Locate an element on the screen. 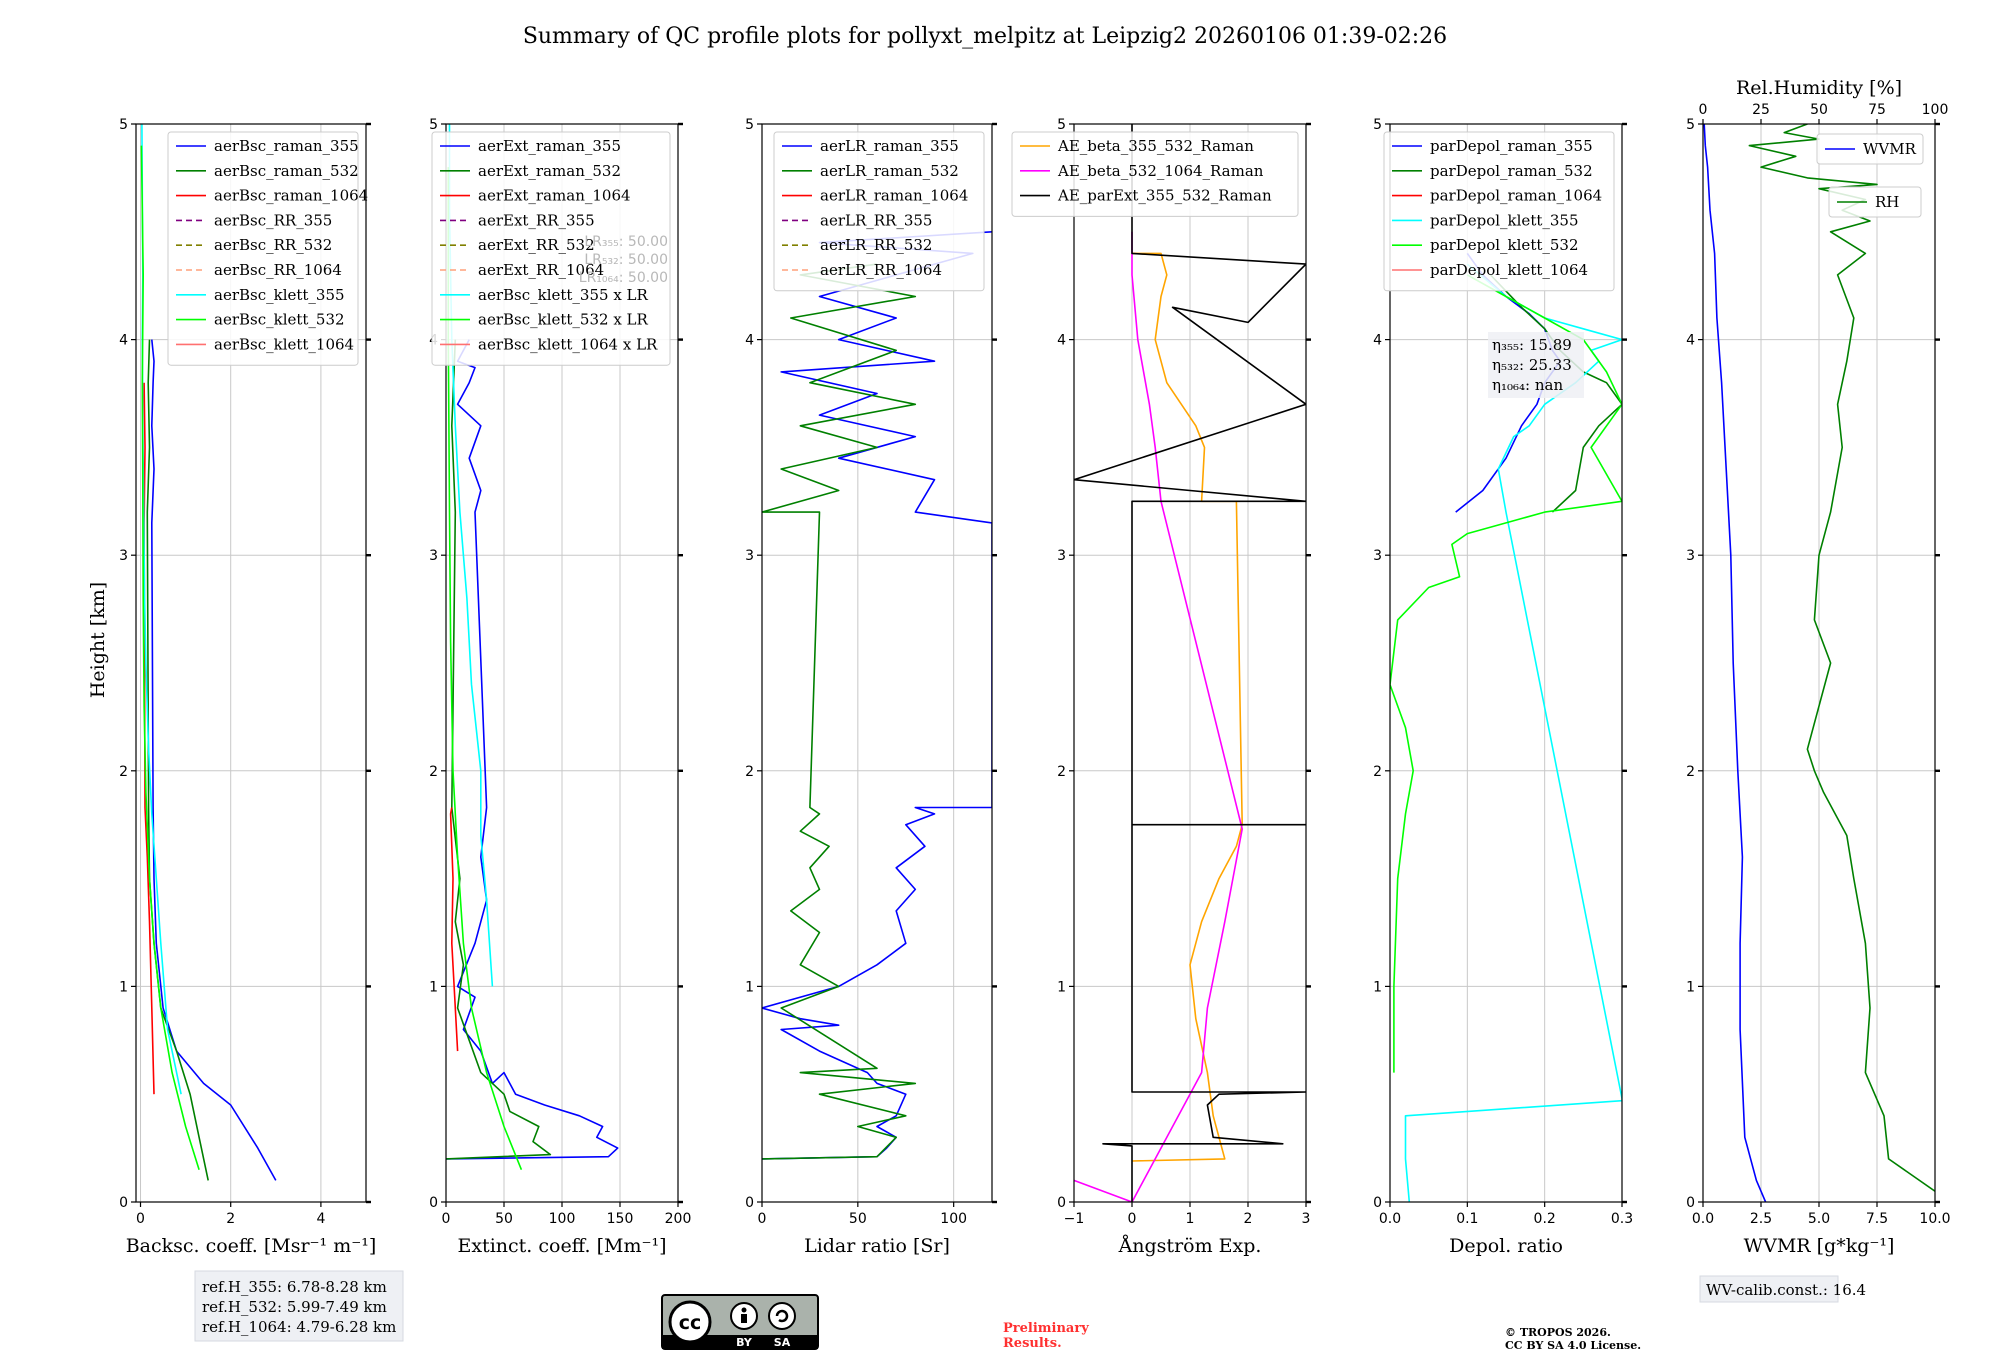 Image resolution: width=2000 pixels, height=1360 pixels. preliminary-line-2: Results. is located at coordinates (1032, 1343).